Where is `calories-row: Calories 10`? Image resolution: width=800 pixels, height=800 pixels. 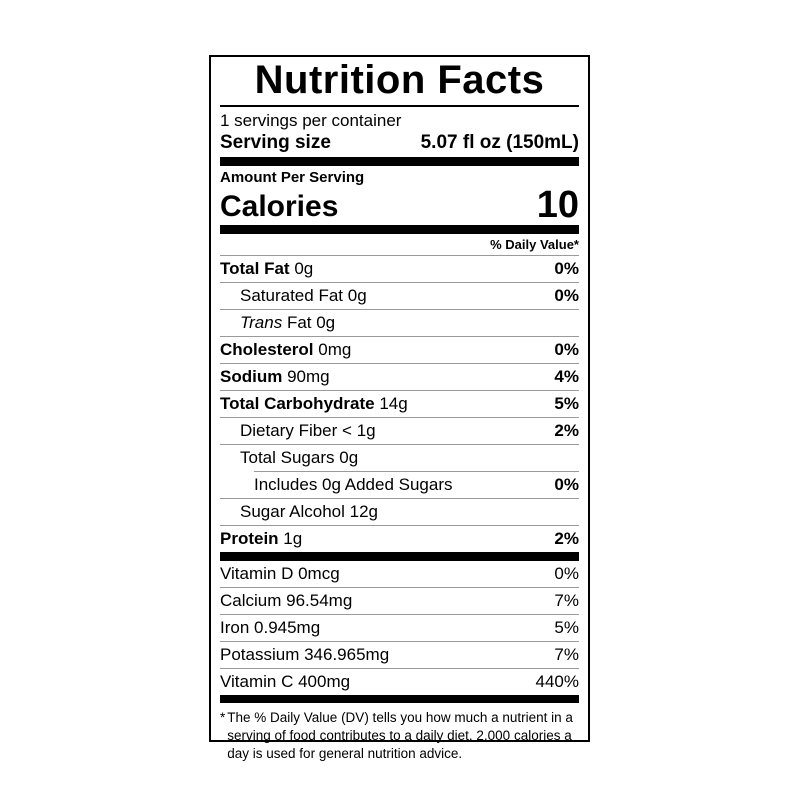 calories-row: Calories 10 is located at coordinates (399, 205).